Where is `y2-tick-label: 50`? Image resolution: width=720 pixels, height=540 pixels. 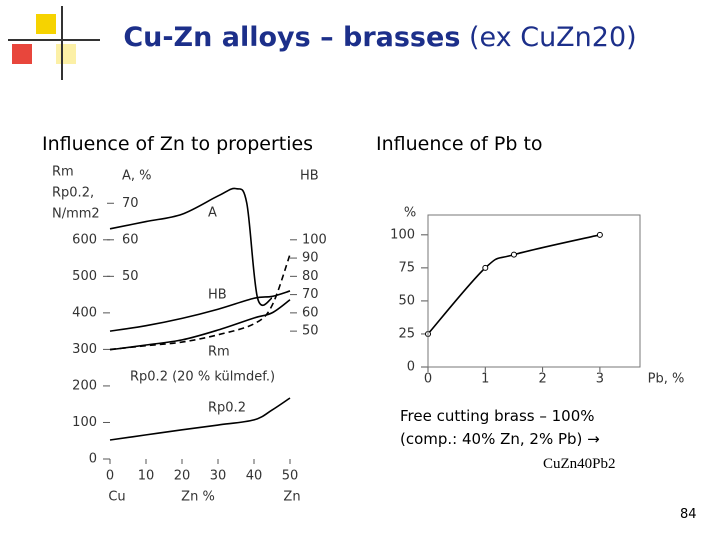 y2-tick-label: 50 is located at coordinates (130, 276).